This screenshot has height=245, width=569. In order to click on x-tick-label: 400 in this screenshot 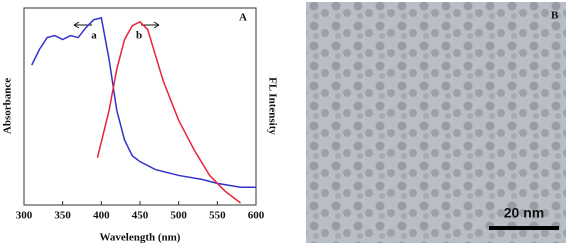, I will do `click(101, 216)`.